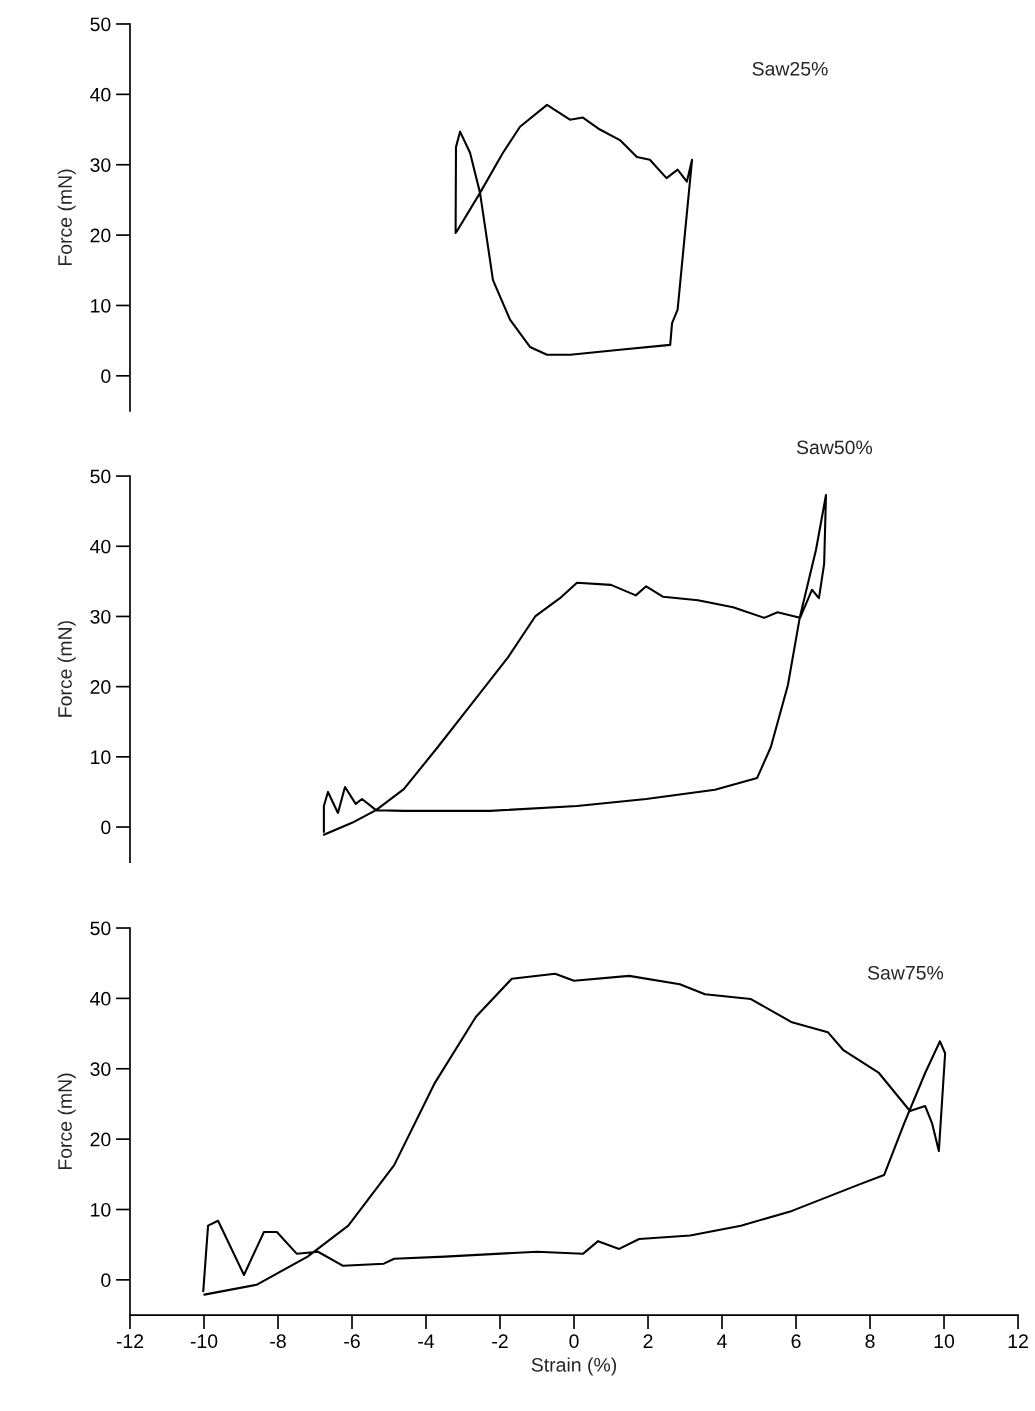 Image resolution: width=1035 pixels, height=1411 pixels. I want to click on x-tick-label: -4, so click(426, 1341).